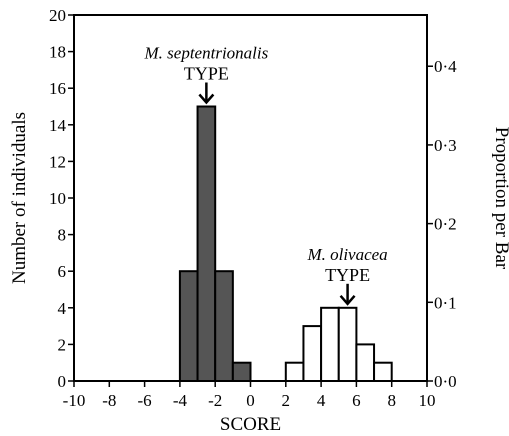 The height and width of the screenshot is (436, 509). What do you see at coordinates (286, 400) in the screenshot?
I see `x-tick-label: 2` at bounding box center [286, 400].